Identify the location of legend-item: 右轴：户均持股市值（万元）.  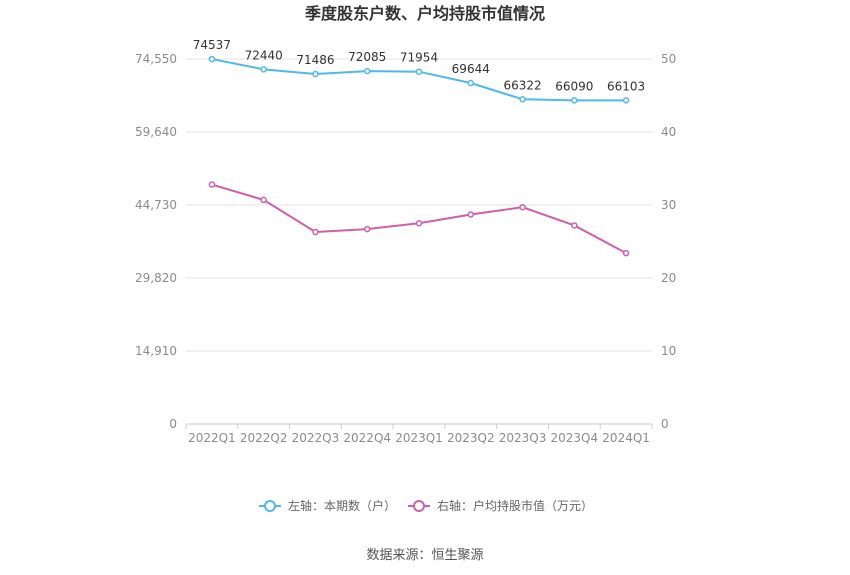
(500, 505).